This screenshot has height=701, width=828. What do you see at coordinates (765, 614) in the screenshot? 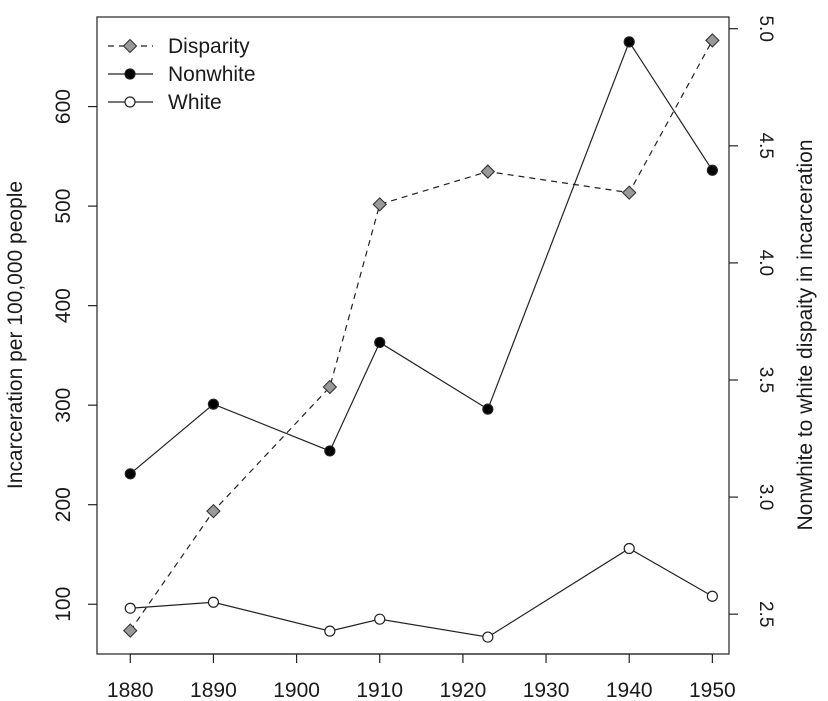
I see `y-right-tick-label: 2.5` at bounding box center [765, 614].